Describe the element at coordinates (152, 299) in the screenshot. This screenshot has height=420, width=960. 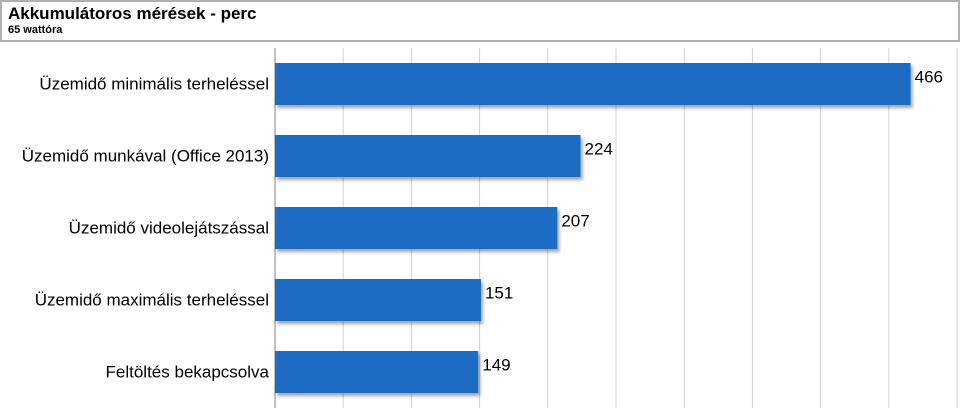
I see `y-tick-label: Üzemidő maximális terheléssel` at that location.